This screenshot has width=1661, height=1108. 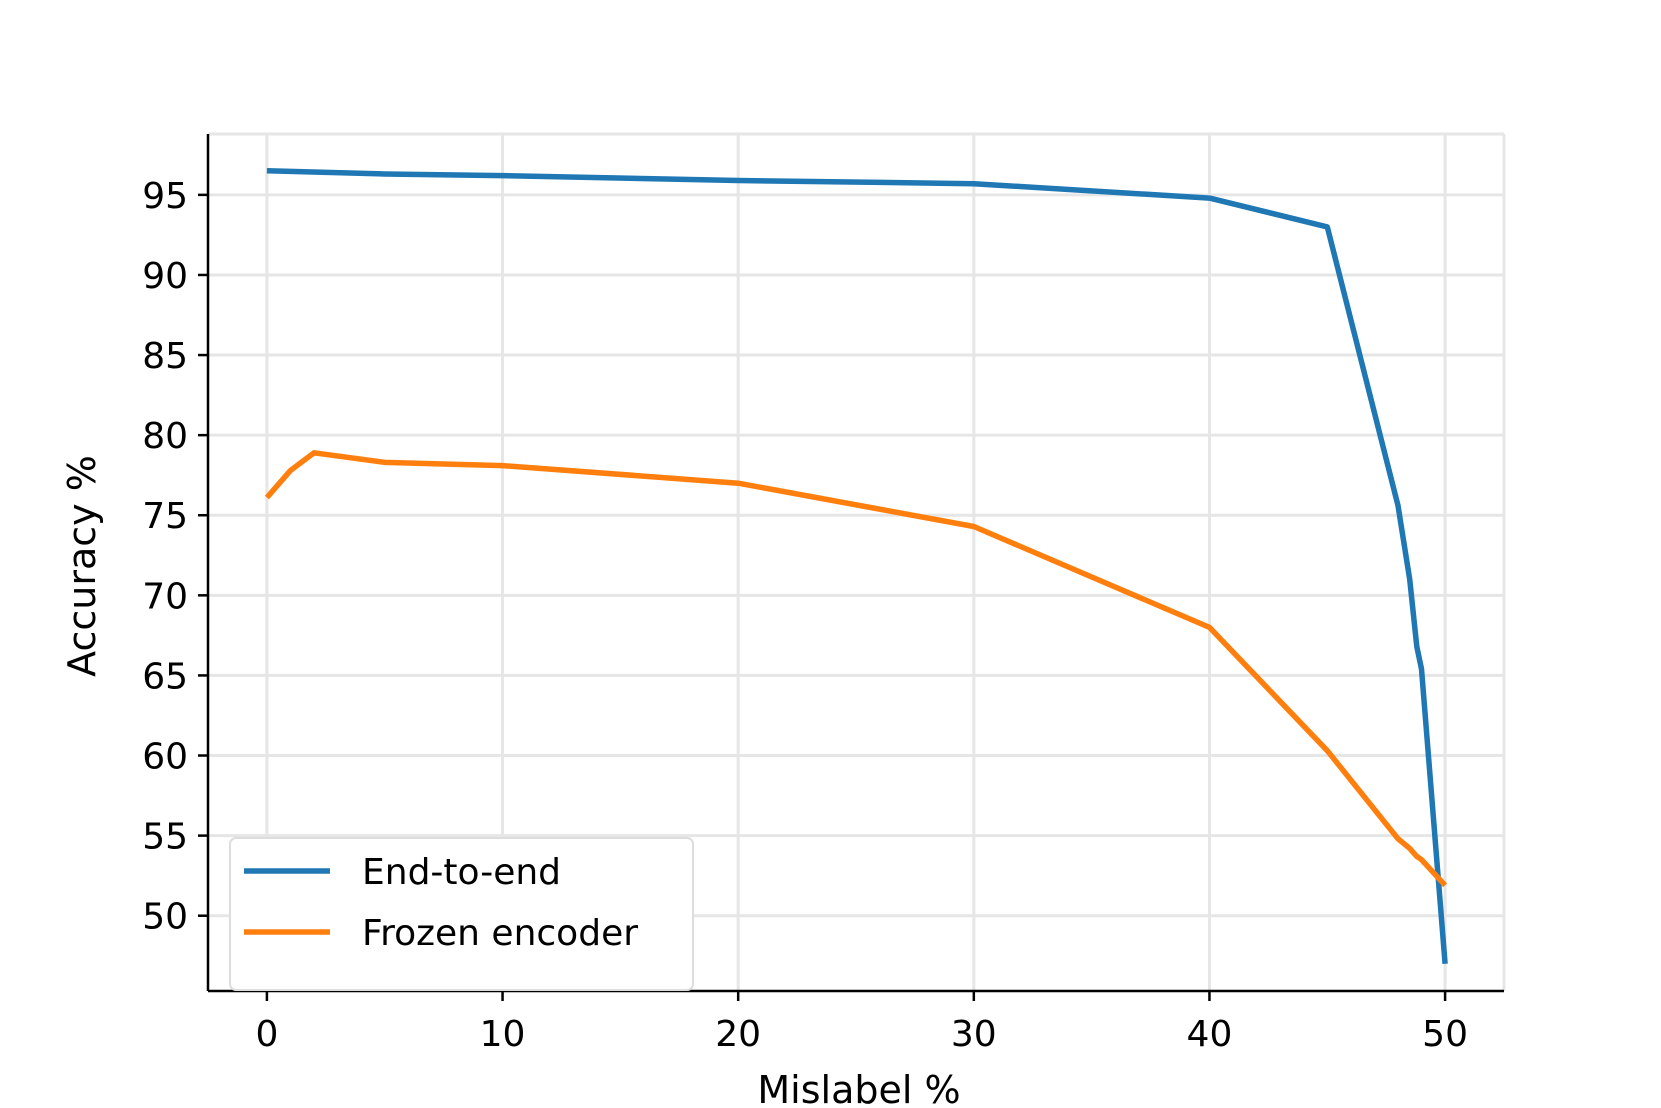 I want to click on y-tick-label: 65, so click(x=165, y=676).